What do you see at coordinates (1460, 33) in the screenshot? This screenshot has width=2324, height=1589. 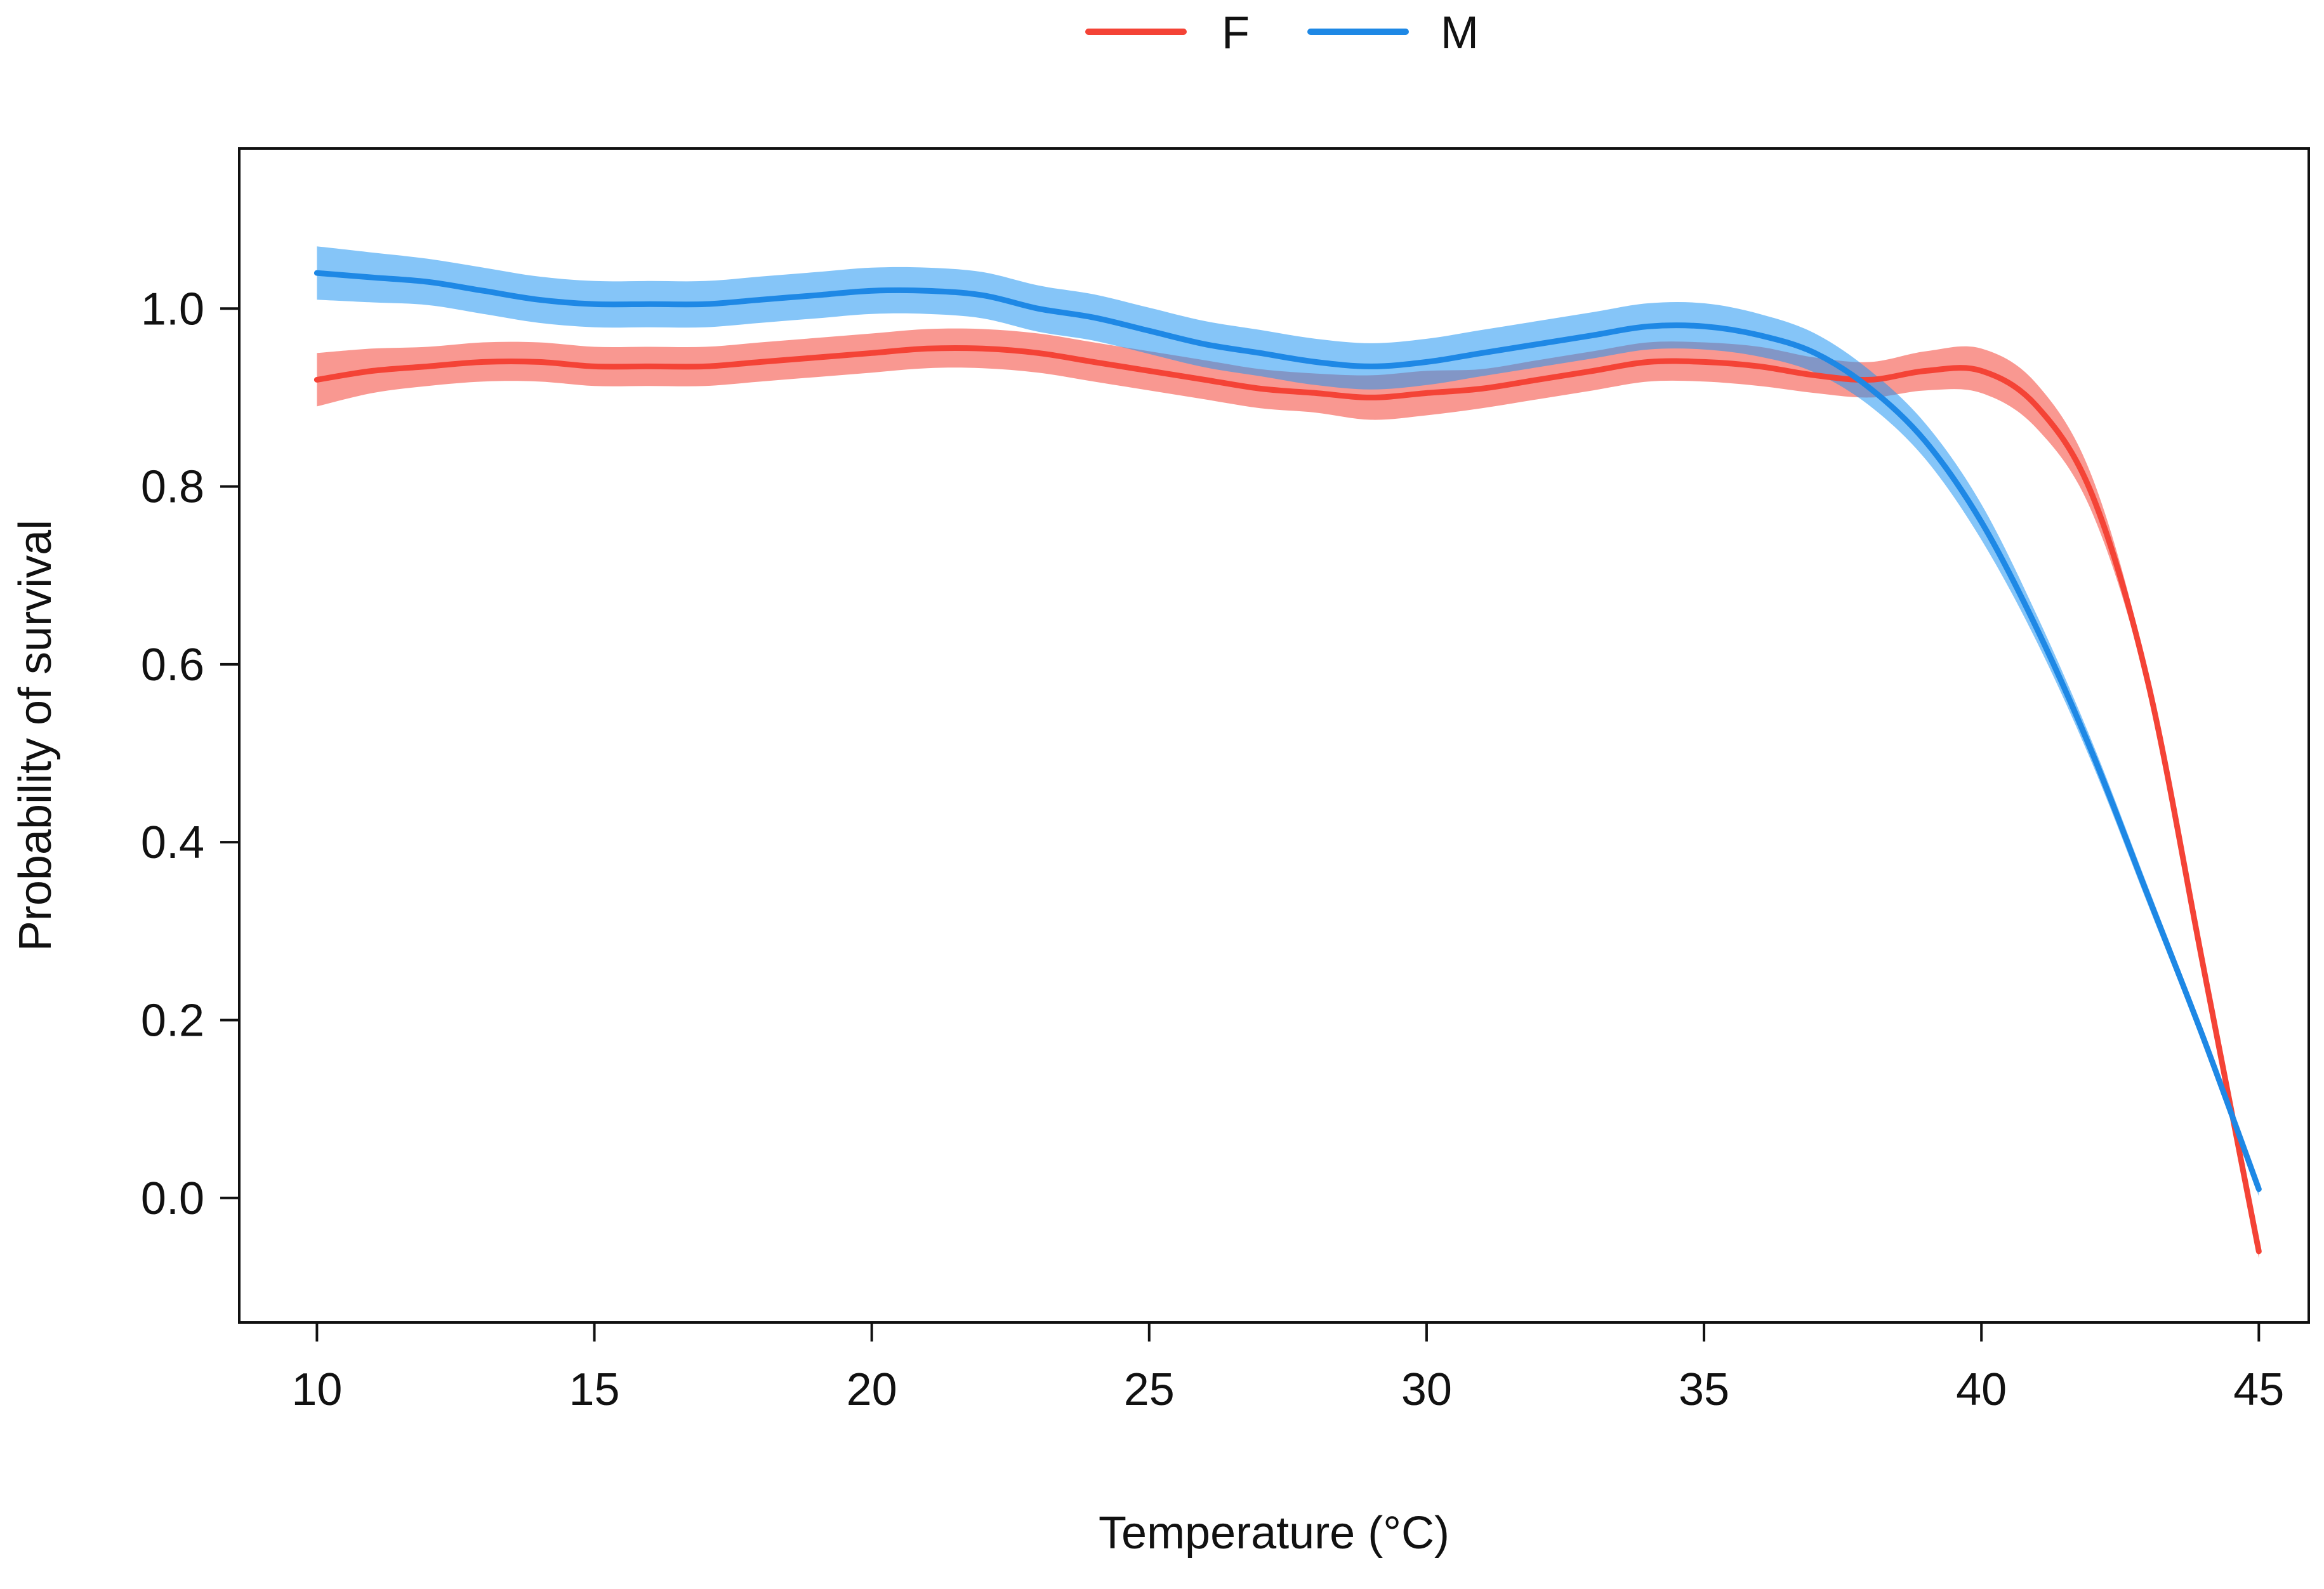 I see `legend-label-m: M` at bounding box center [1460, 33].